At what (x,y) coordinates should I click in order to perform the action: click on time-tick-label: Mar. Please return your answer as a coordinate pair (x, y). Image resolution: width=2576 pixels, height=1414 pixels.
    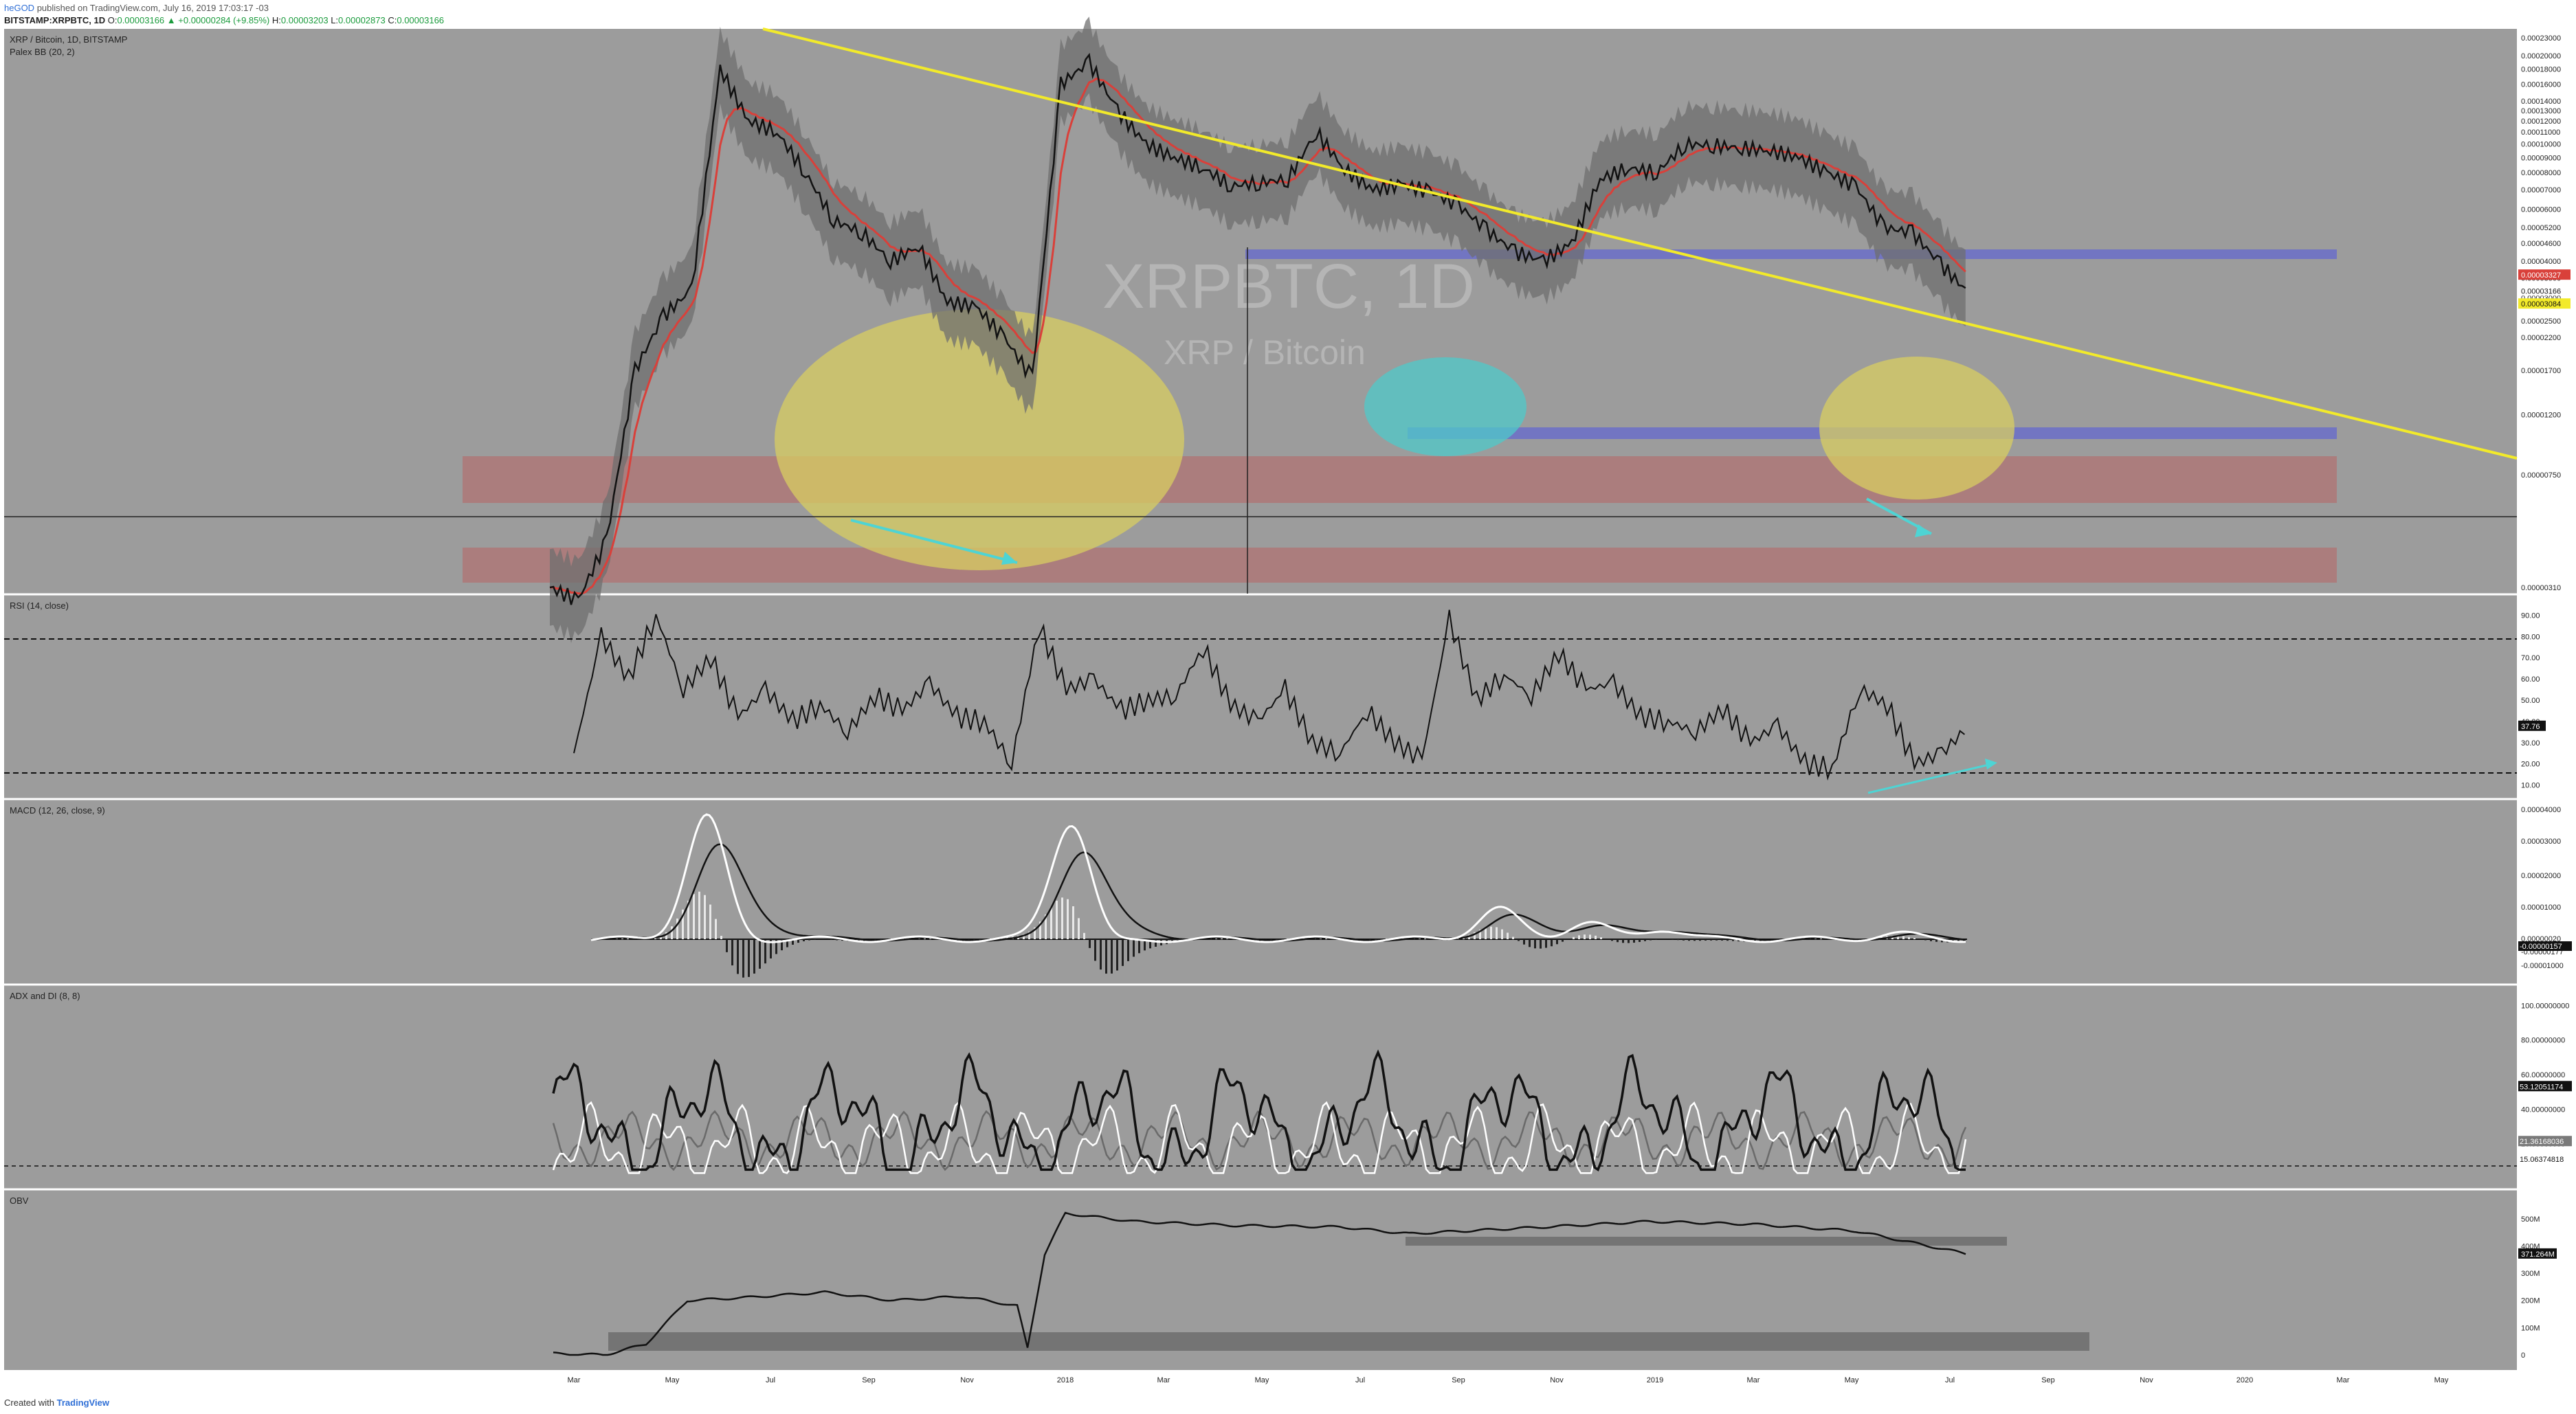
    Looking at the image, I should click on (2343, 1380).